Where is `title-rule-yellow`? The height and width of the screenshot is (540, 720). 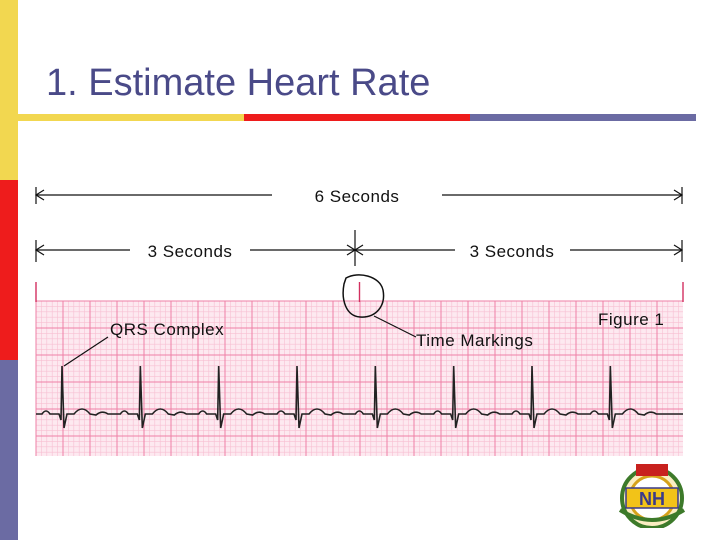
title-rule-yellow is located at coordinates (131, 117).